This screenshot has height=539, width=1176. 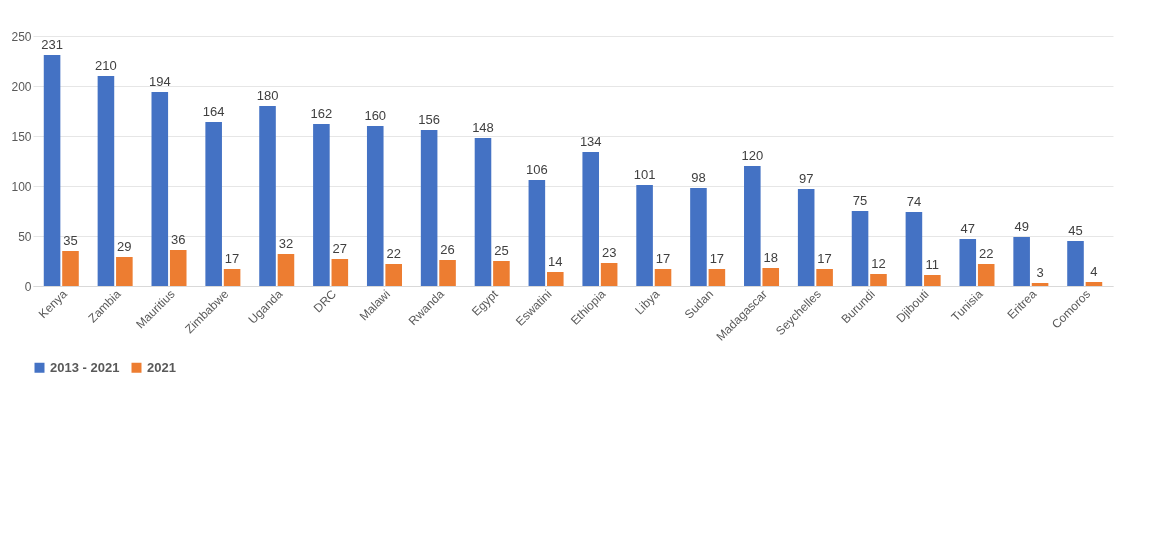 I want to click on y-tick-label: 150, so click(x=21, y=136).